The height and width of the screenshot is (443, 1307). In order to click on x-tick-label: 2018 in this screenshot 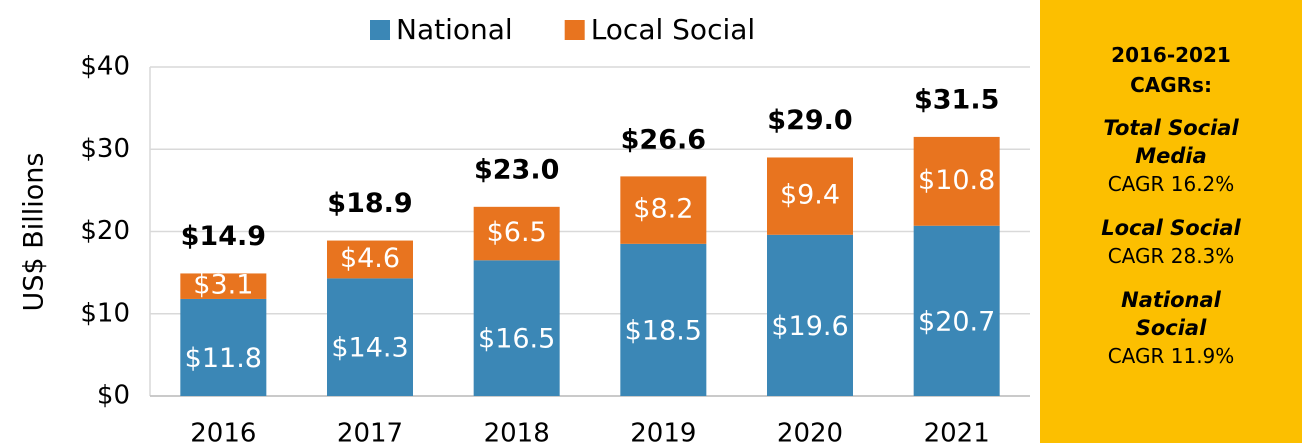, I will do `click(517, 431)`.